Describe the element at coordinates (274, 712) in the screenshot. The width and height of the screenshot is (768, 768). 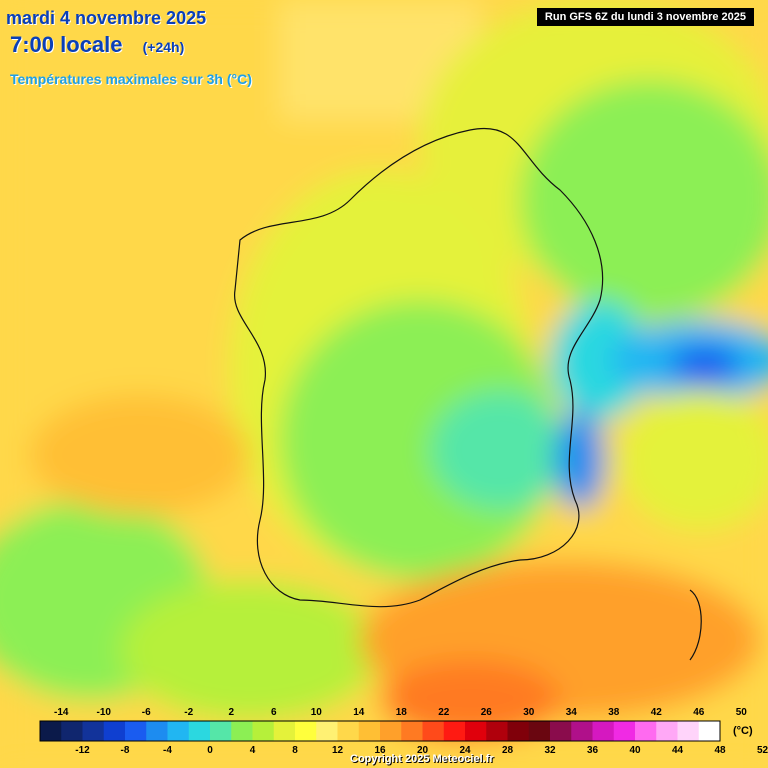
I see `legend-tick-label: 6` at that location.